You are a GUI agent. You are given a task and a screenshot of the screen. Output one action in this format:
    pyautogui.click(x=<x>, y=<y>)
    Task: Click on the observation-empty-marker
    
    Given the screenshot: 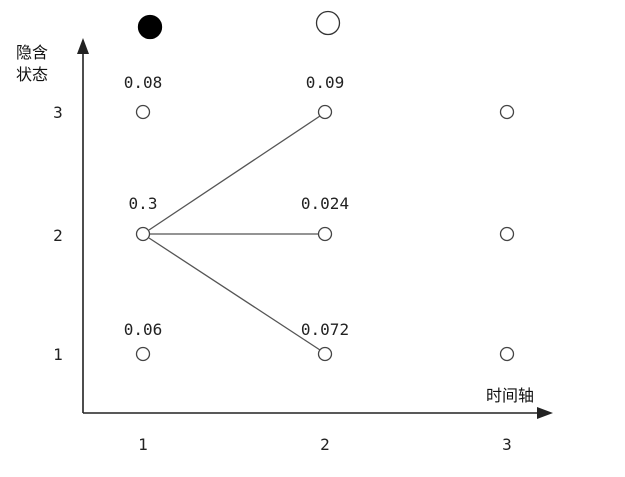 What is the action you would take?
    pyautogui.click(x=328, y=23)
    